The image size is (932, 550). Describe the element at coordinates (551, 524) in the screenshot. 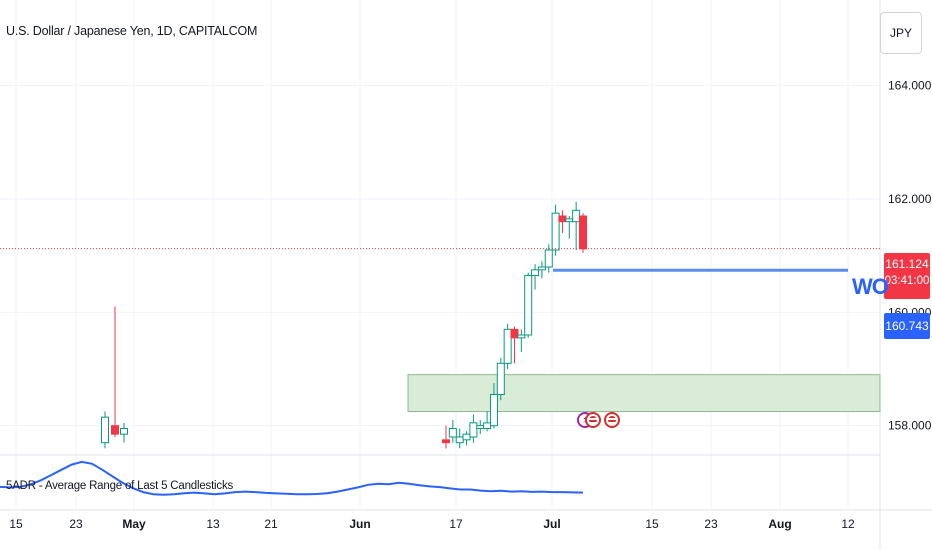

I see `time-tick-label: Jul` at that location.